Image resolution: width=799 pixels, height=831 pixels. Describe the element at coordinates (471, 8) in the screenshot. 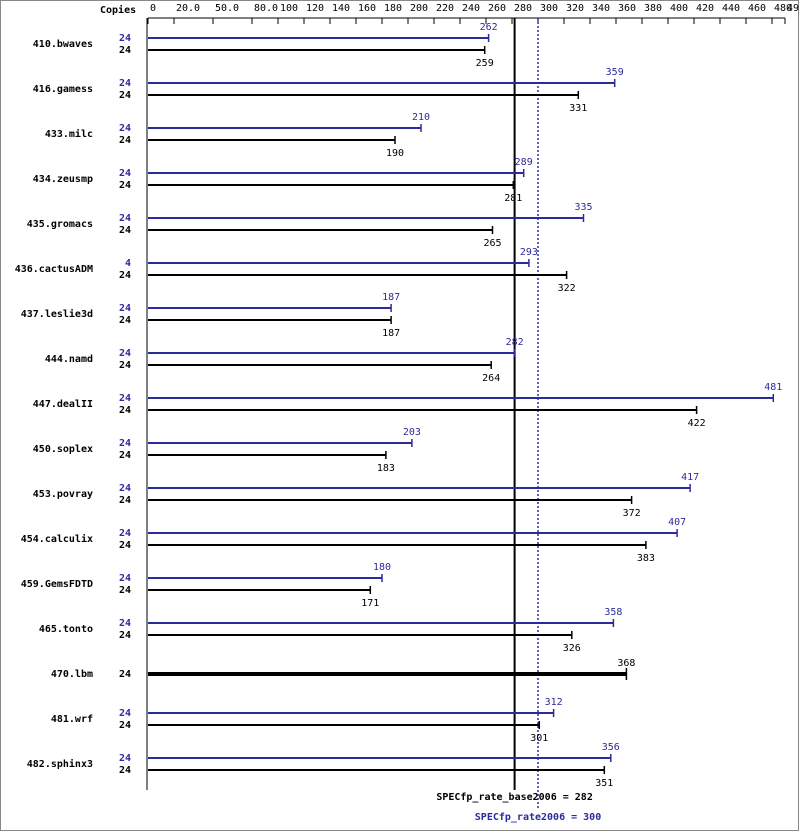

I see `x-tick-label: 240` at that location.